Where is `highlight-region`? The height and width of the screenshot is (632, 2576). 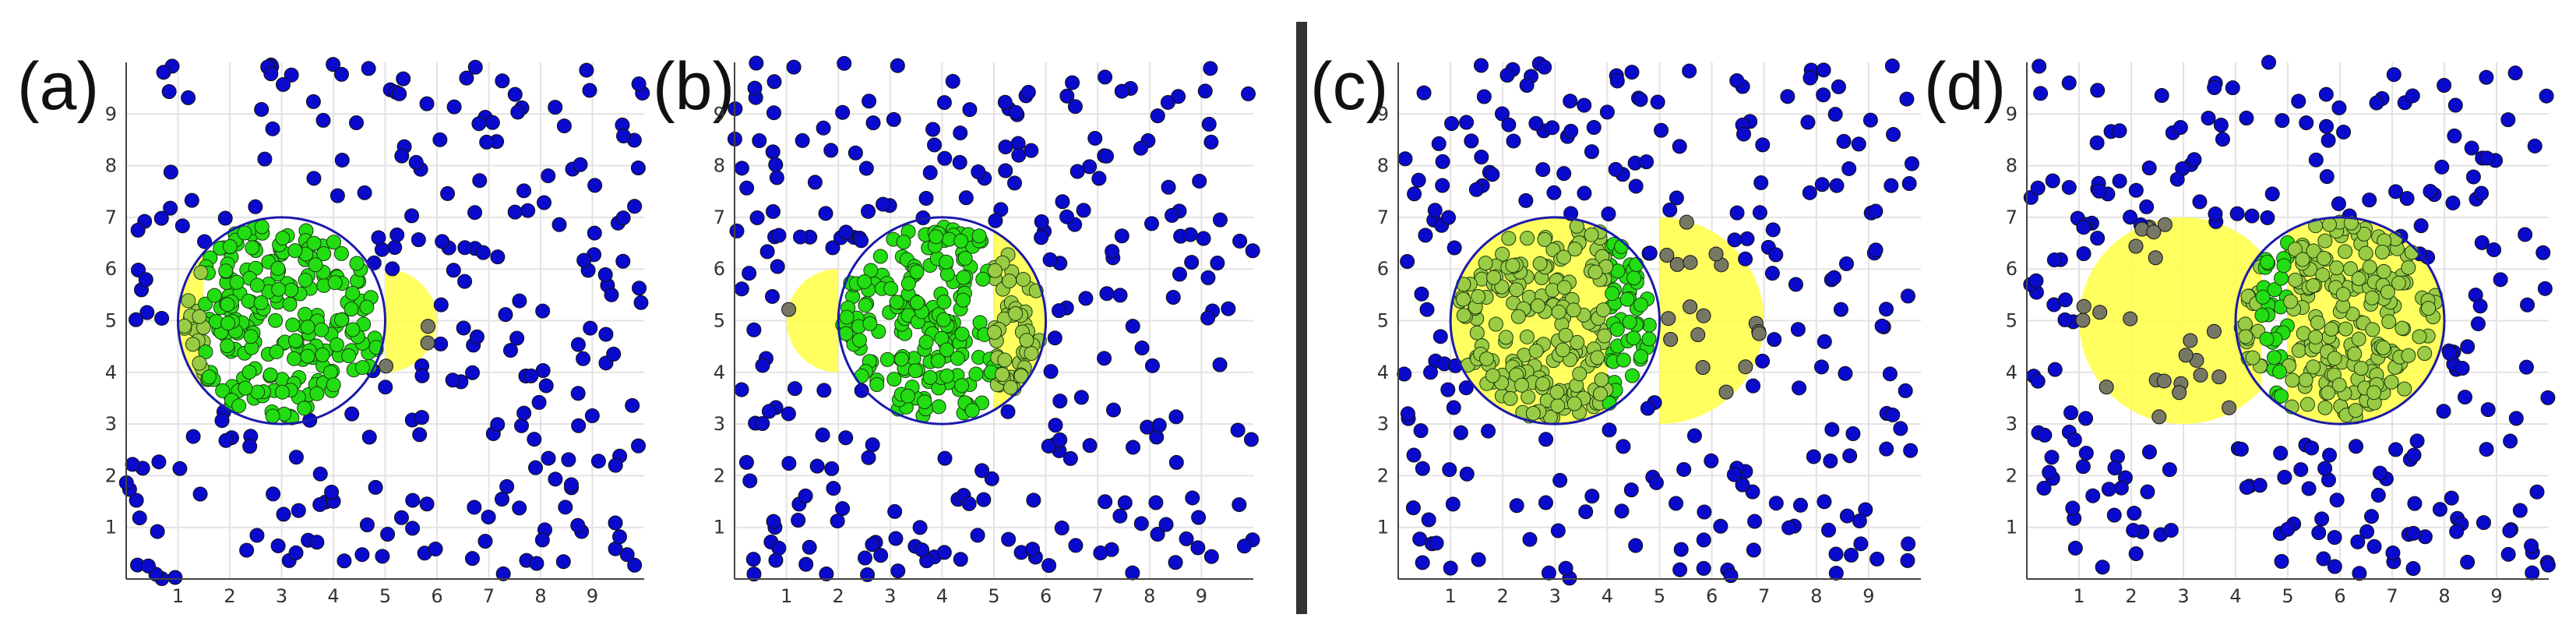 highlight-region is located at coordinates (813, 320).